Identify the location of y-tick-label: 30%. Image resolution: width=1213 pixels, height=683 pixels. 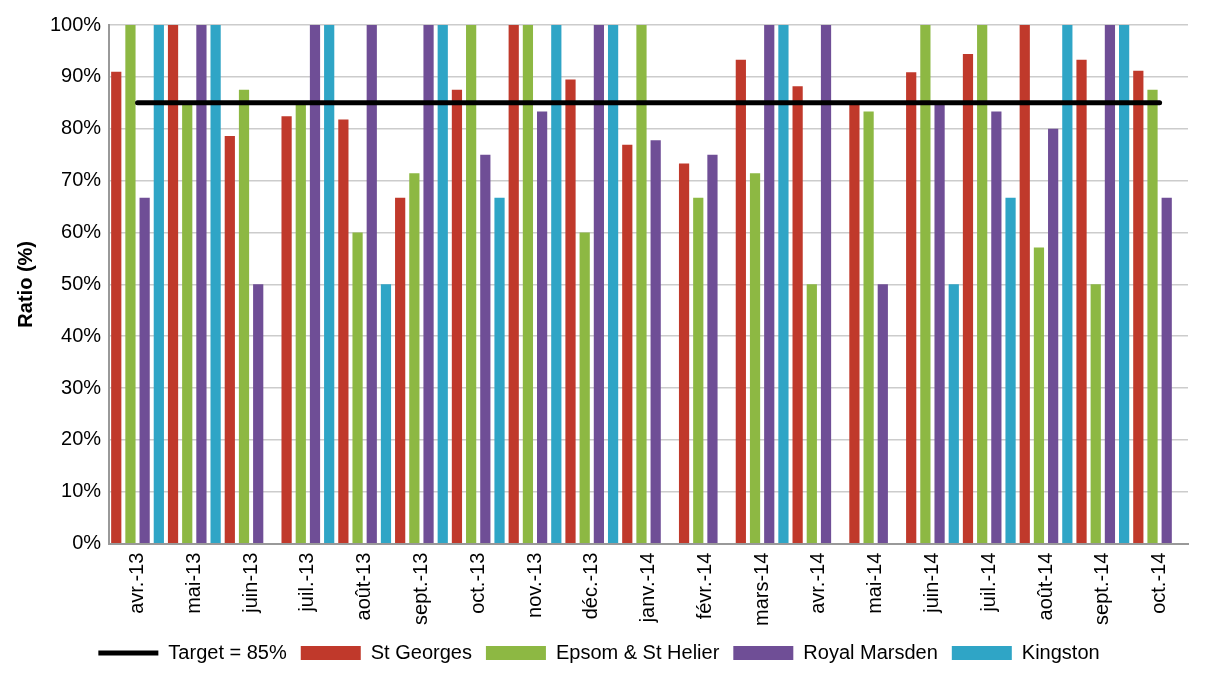
(81, 386).